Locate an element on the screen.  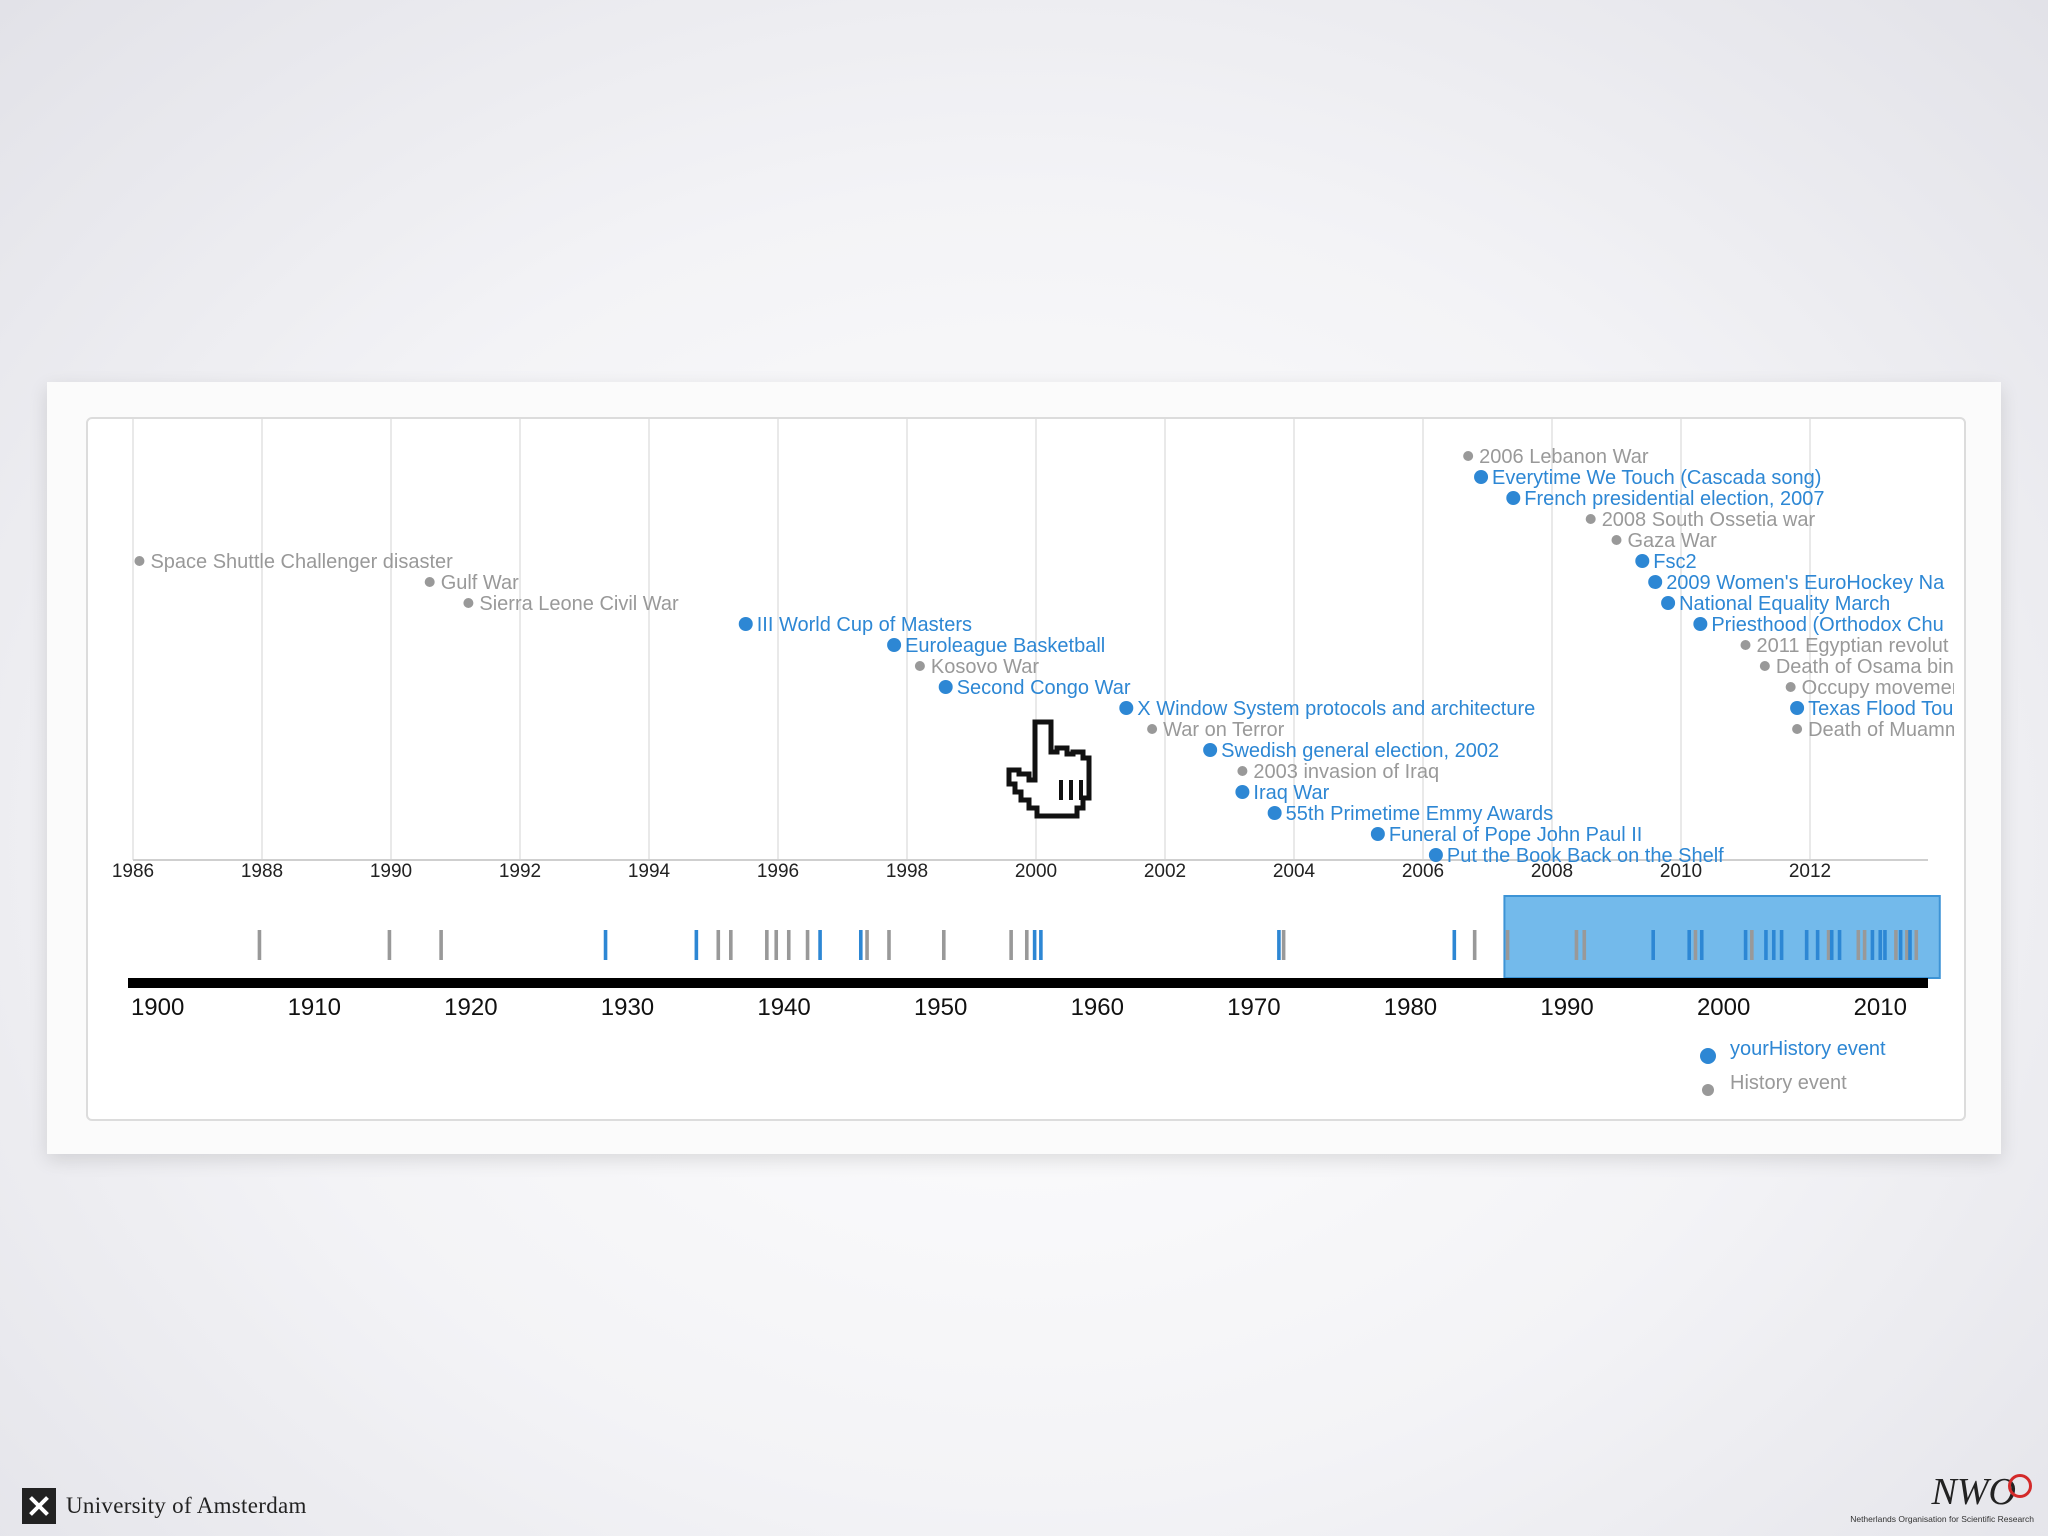
your-history-event: Funeral of Pope John Paul II is located at coordinates (1506, 835).